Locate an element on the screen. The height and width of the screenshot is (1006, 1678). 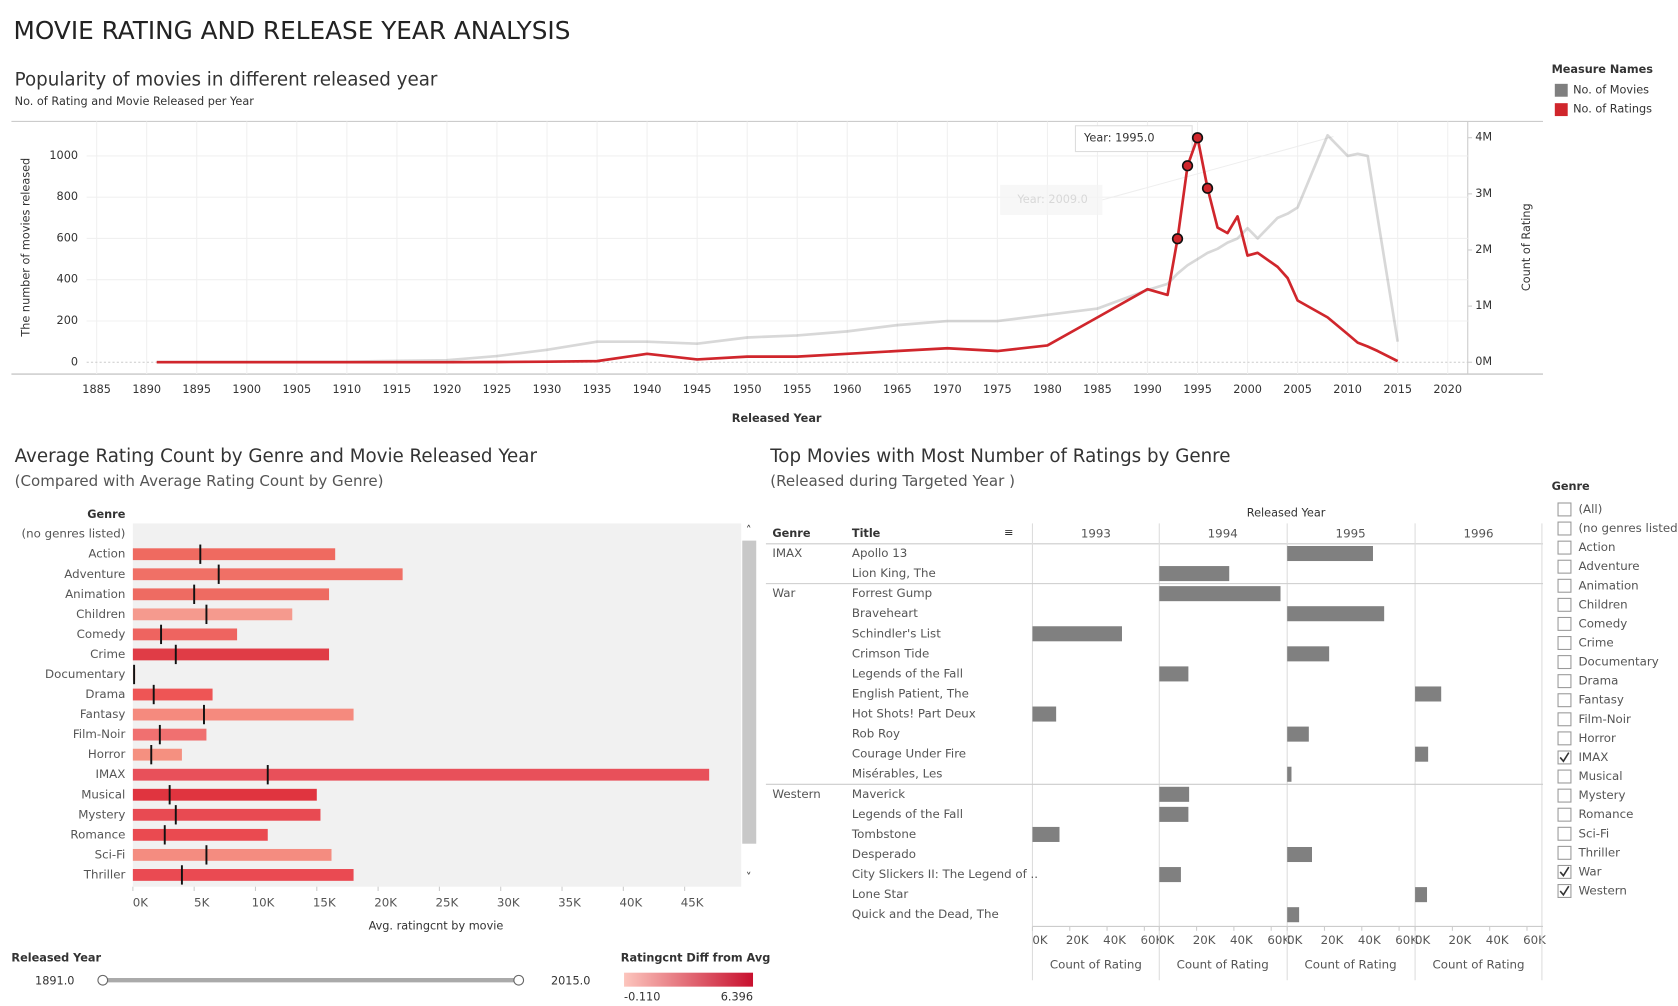
x-tick-label: 2000 is located at coordinates (1247, 389).